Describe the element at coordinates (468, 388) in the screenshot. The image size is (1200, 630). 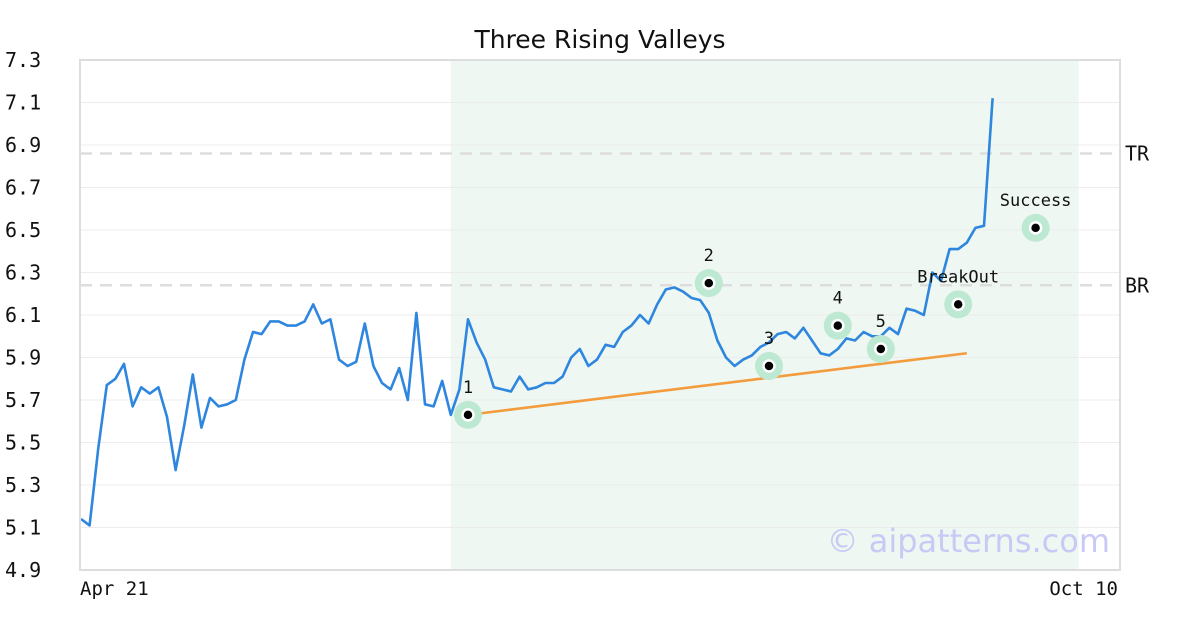
I see `point-label: 1` at that location.